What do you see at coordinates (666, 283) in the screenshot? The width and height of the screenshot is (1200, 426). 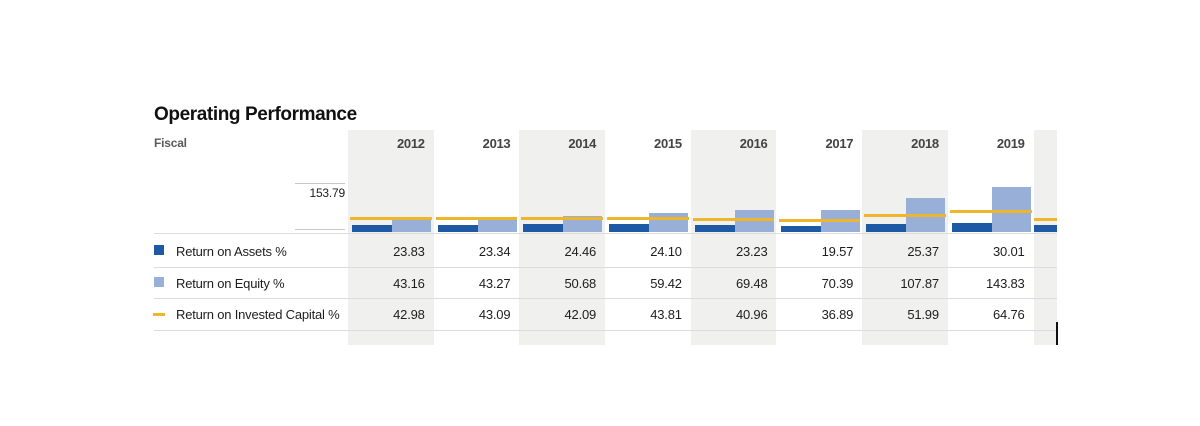 I see `value-cell-2015: 59.42` at bounding box center [666, 283].